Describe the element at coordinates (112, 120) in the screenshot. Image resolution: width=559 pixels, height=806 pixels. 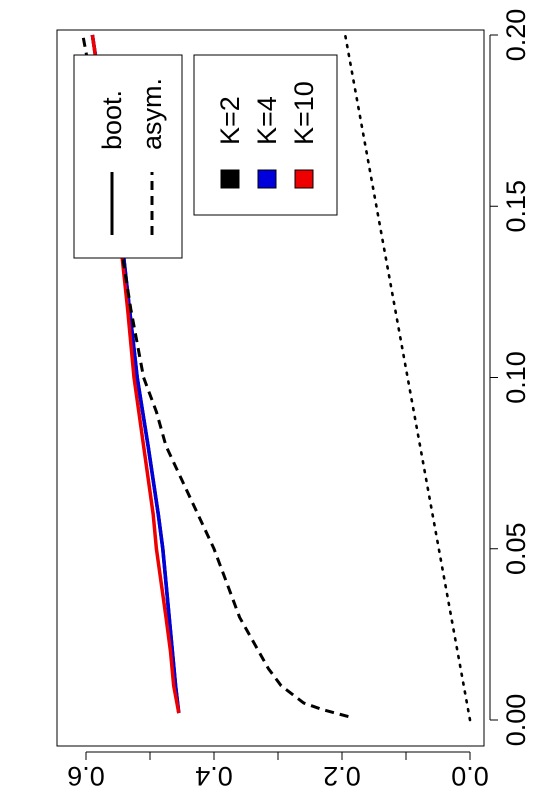
I see `legend-linetype-label-0: boot.` at that location.